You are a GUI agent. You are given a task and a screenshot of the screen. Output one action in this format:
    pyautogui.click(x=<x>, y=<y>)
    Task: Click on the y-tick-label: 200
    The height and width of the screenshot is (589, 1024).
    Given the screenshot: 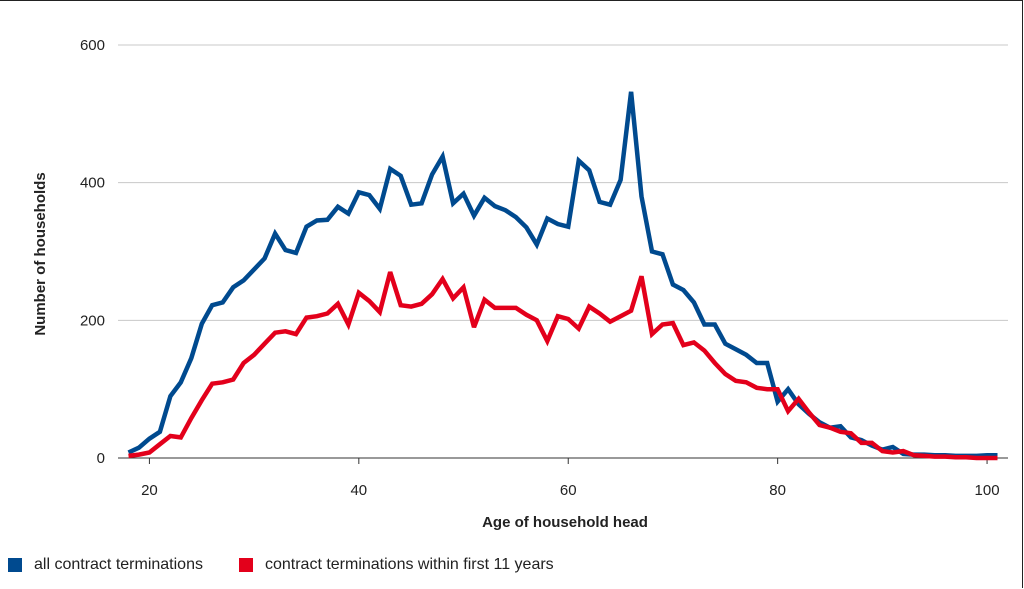 What is the action you would take?
    pyautogui.click(x=92, y=320)
    